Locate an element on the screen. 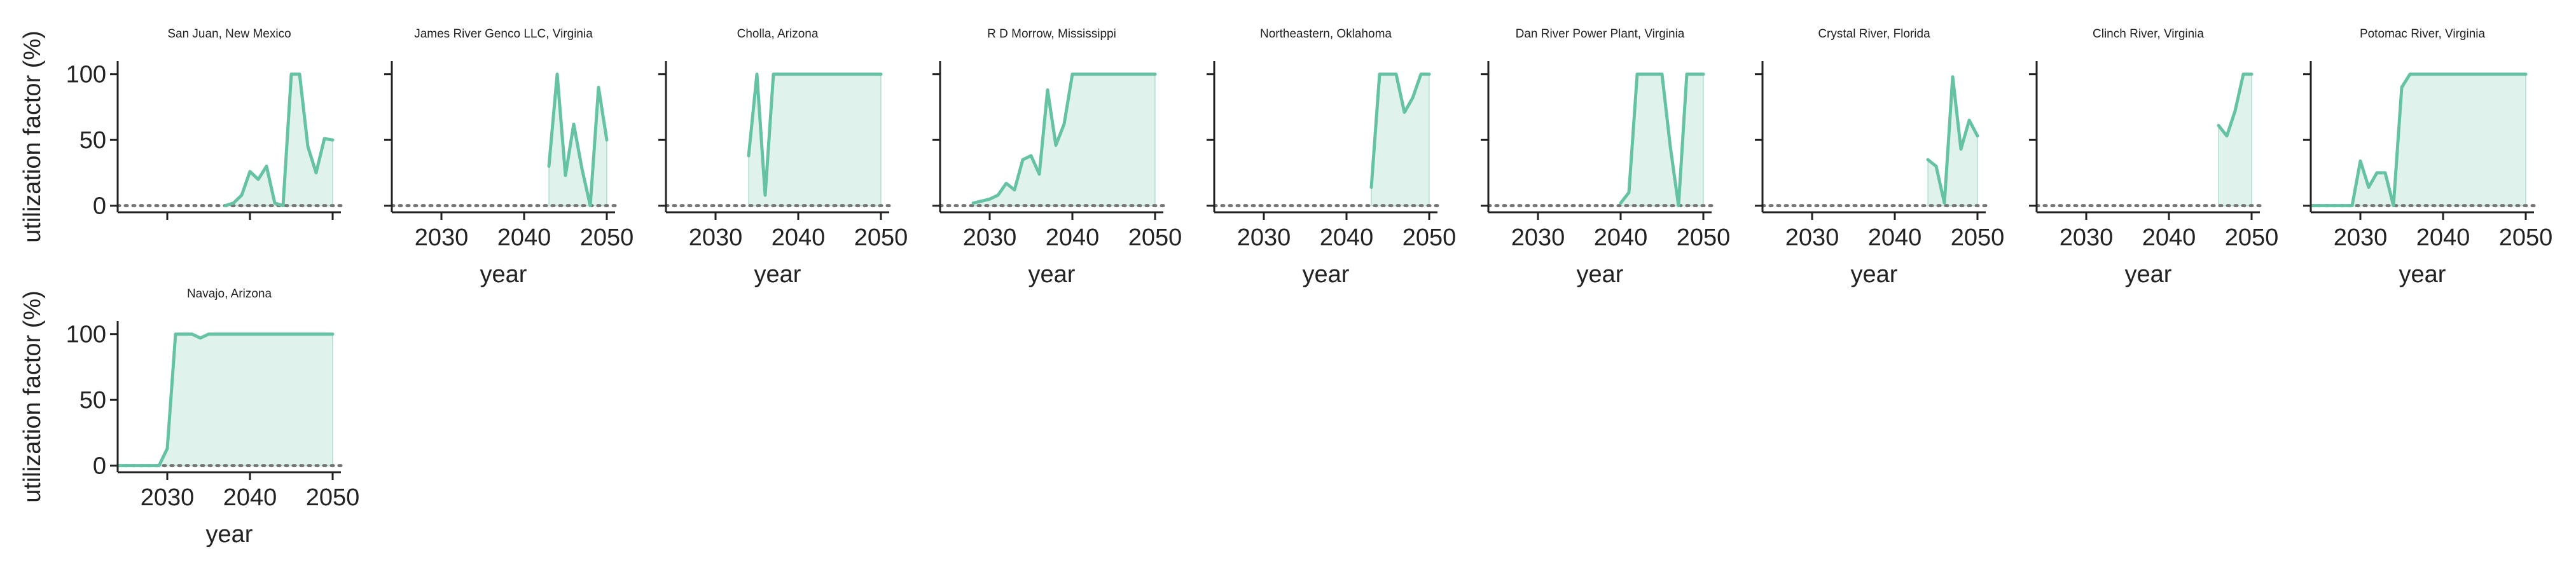  panel-4: R D Morrow, Mississippi 2030 2040 2050 year is located at coordinates (1057, 157).